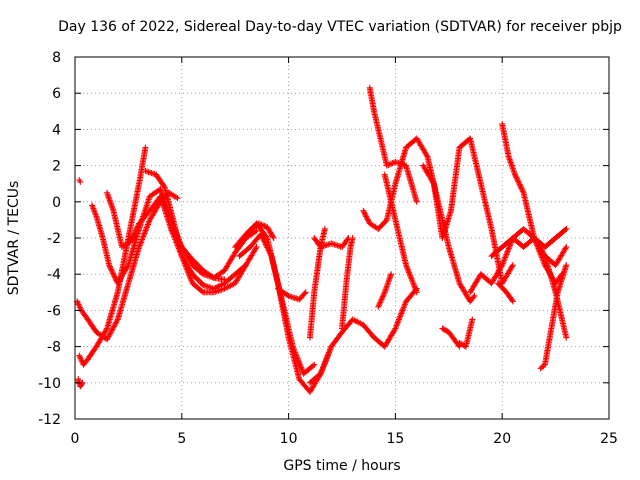 The height and width of the screenshot is (480, 640). I want to click on y-tick-labels: -12 -10 -8 -6 -4 -2 0 2 4 6 8, so click(49, 239).